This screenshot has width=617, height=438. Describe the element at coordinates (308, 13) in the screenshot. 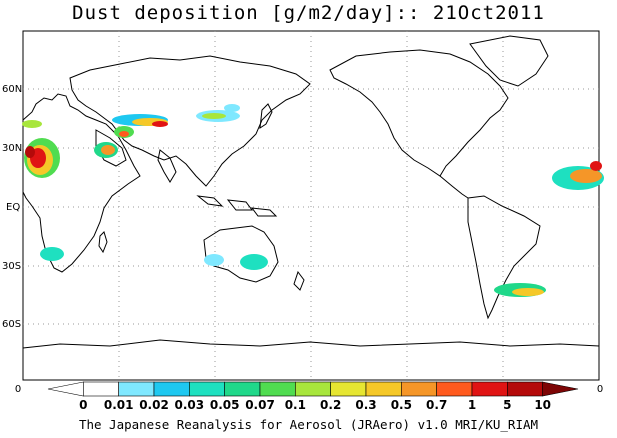

I see `map-title: Dust deposition [g/m2/day]:: 21Oct2011` at that location.